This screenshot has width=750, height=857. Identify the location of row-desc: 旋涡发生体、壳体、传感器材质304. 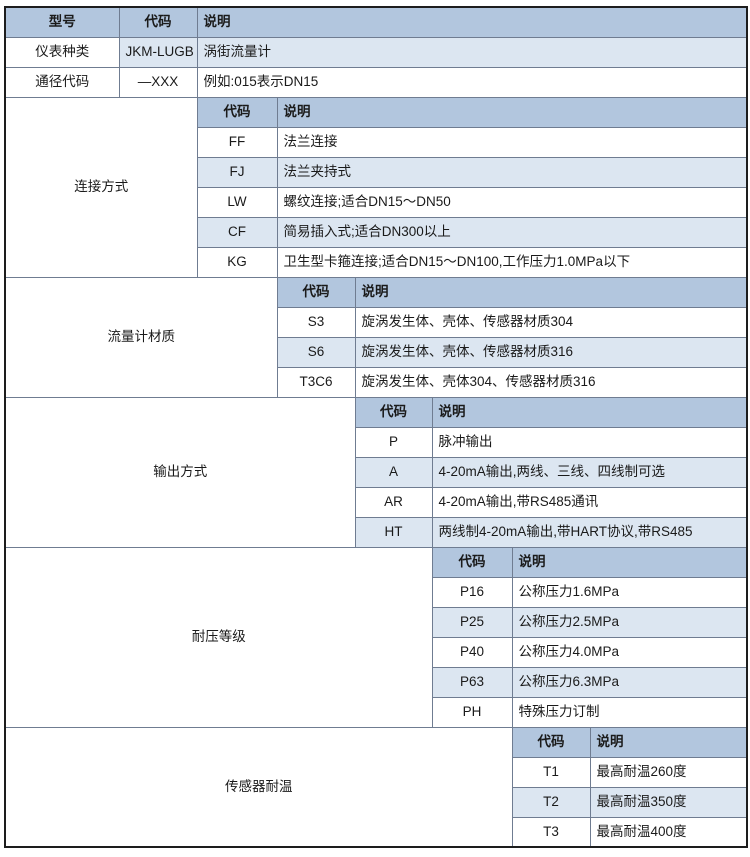
(551, 322).